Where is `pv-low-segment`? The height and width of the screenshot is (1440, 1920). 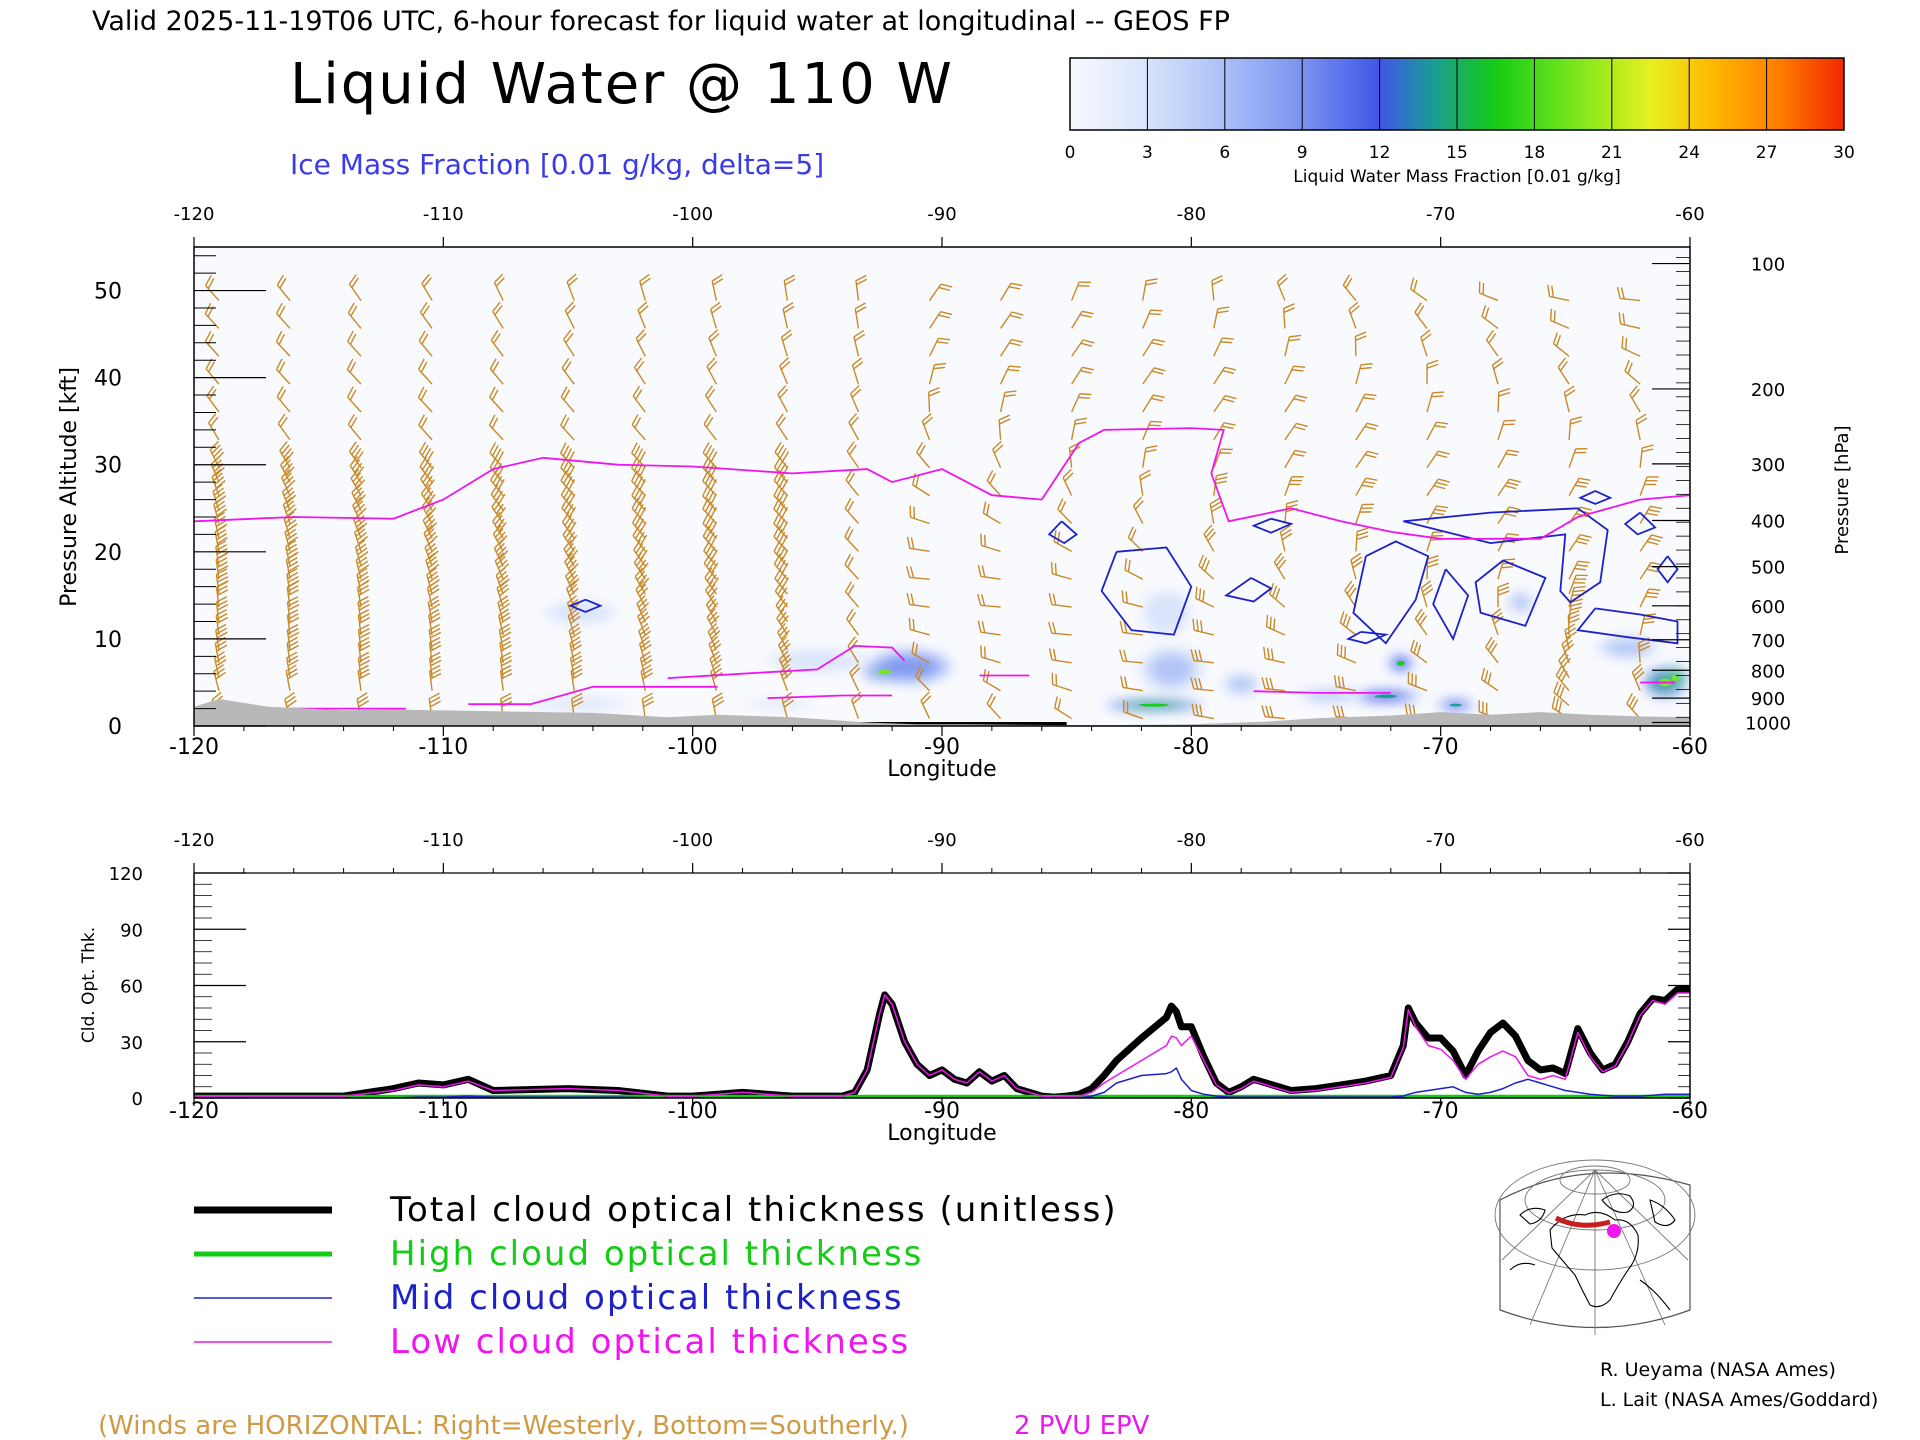
pv-low-segment is located at coordinates (830, 696).